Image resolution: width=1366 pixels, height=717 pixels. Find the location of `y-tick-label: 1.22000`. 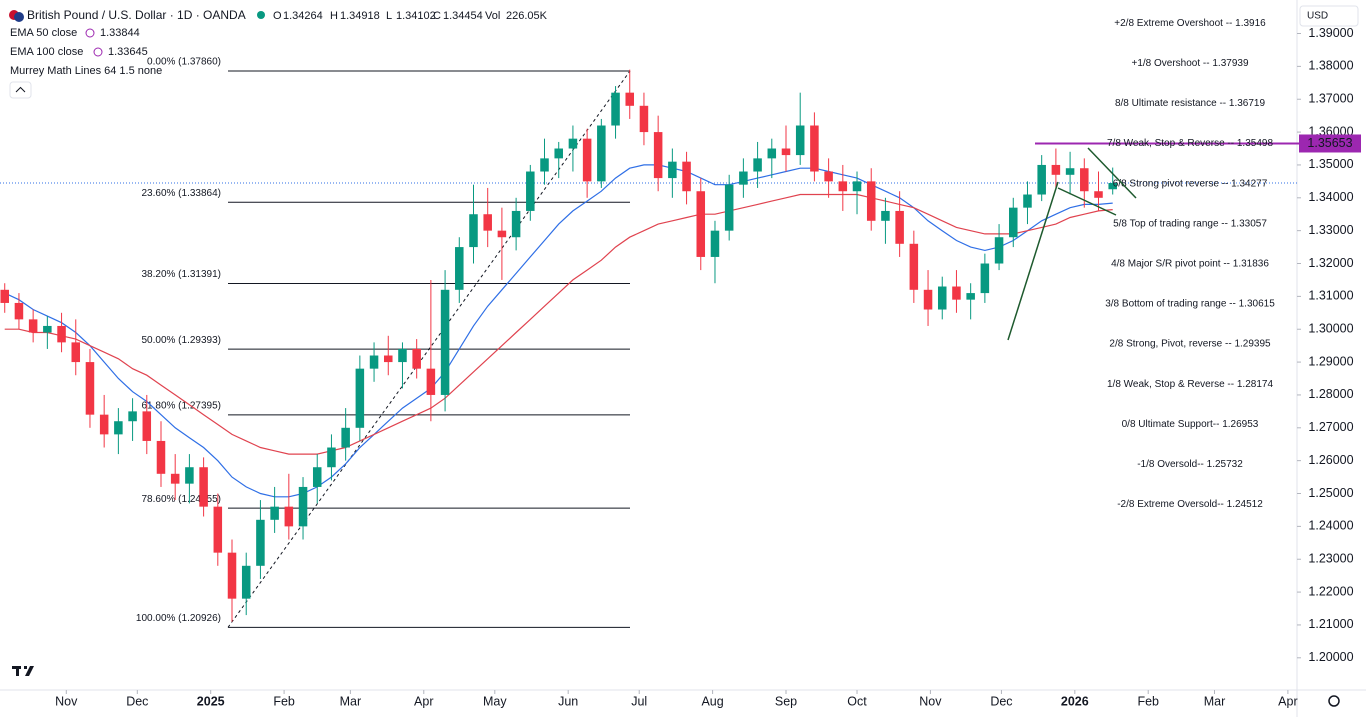

y-tick-label: 1.22000 is located at coordinates (1330, 591).